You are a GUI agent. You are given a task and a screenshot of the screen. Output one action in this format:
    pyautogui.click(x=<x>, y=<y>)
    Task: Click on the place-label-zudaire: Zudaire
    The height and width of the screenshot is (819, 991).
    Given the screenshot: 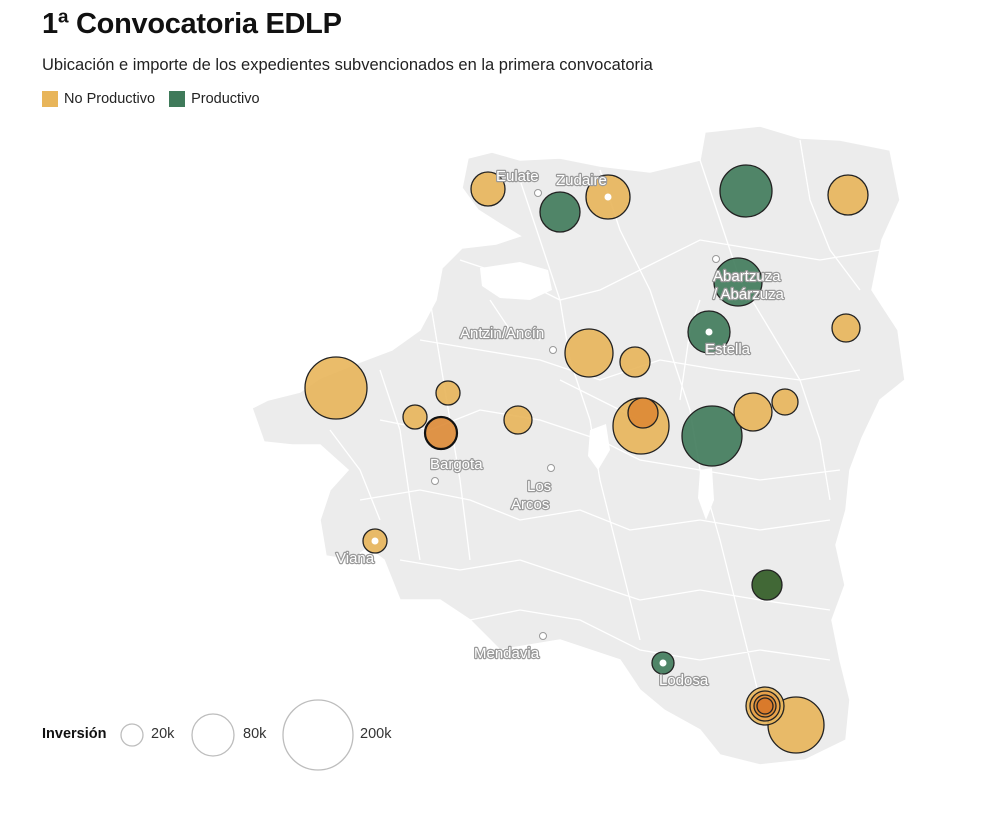 What is the action you would take?
    pyautogui.click(x=581, y=180)
    